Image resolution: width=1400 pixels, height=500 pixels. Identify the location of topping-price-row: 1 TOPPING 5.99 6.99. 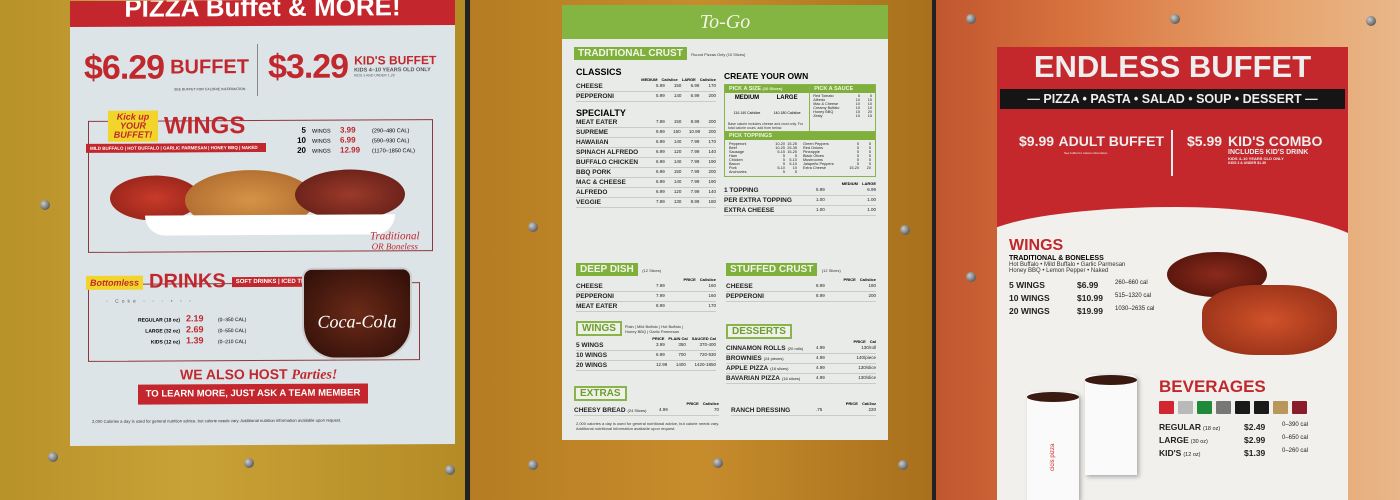
(800, 191).